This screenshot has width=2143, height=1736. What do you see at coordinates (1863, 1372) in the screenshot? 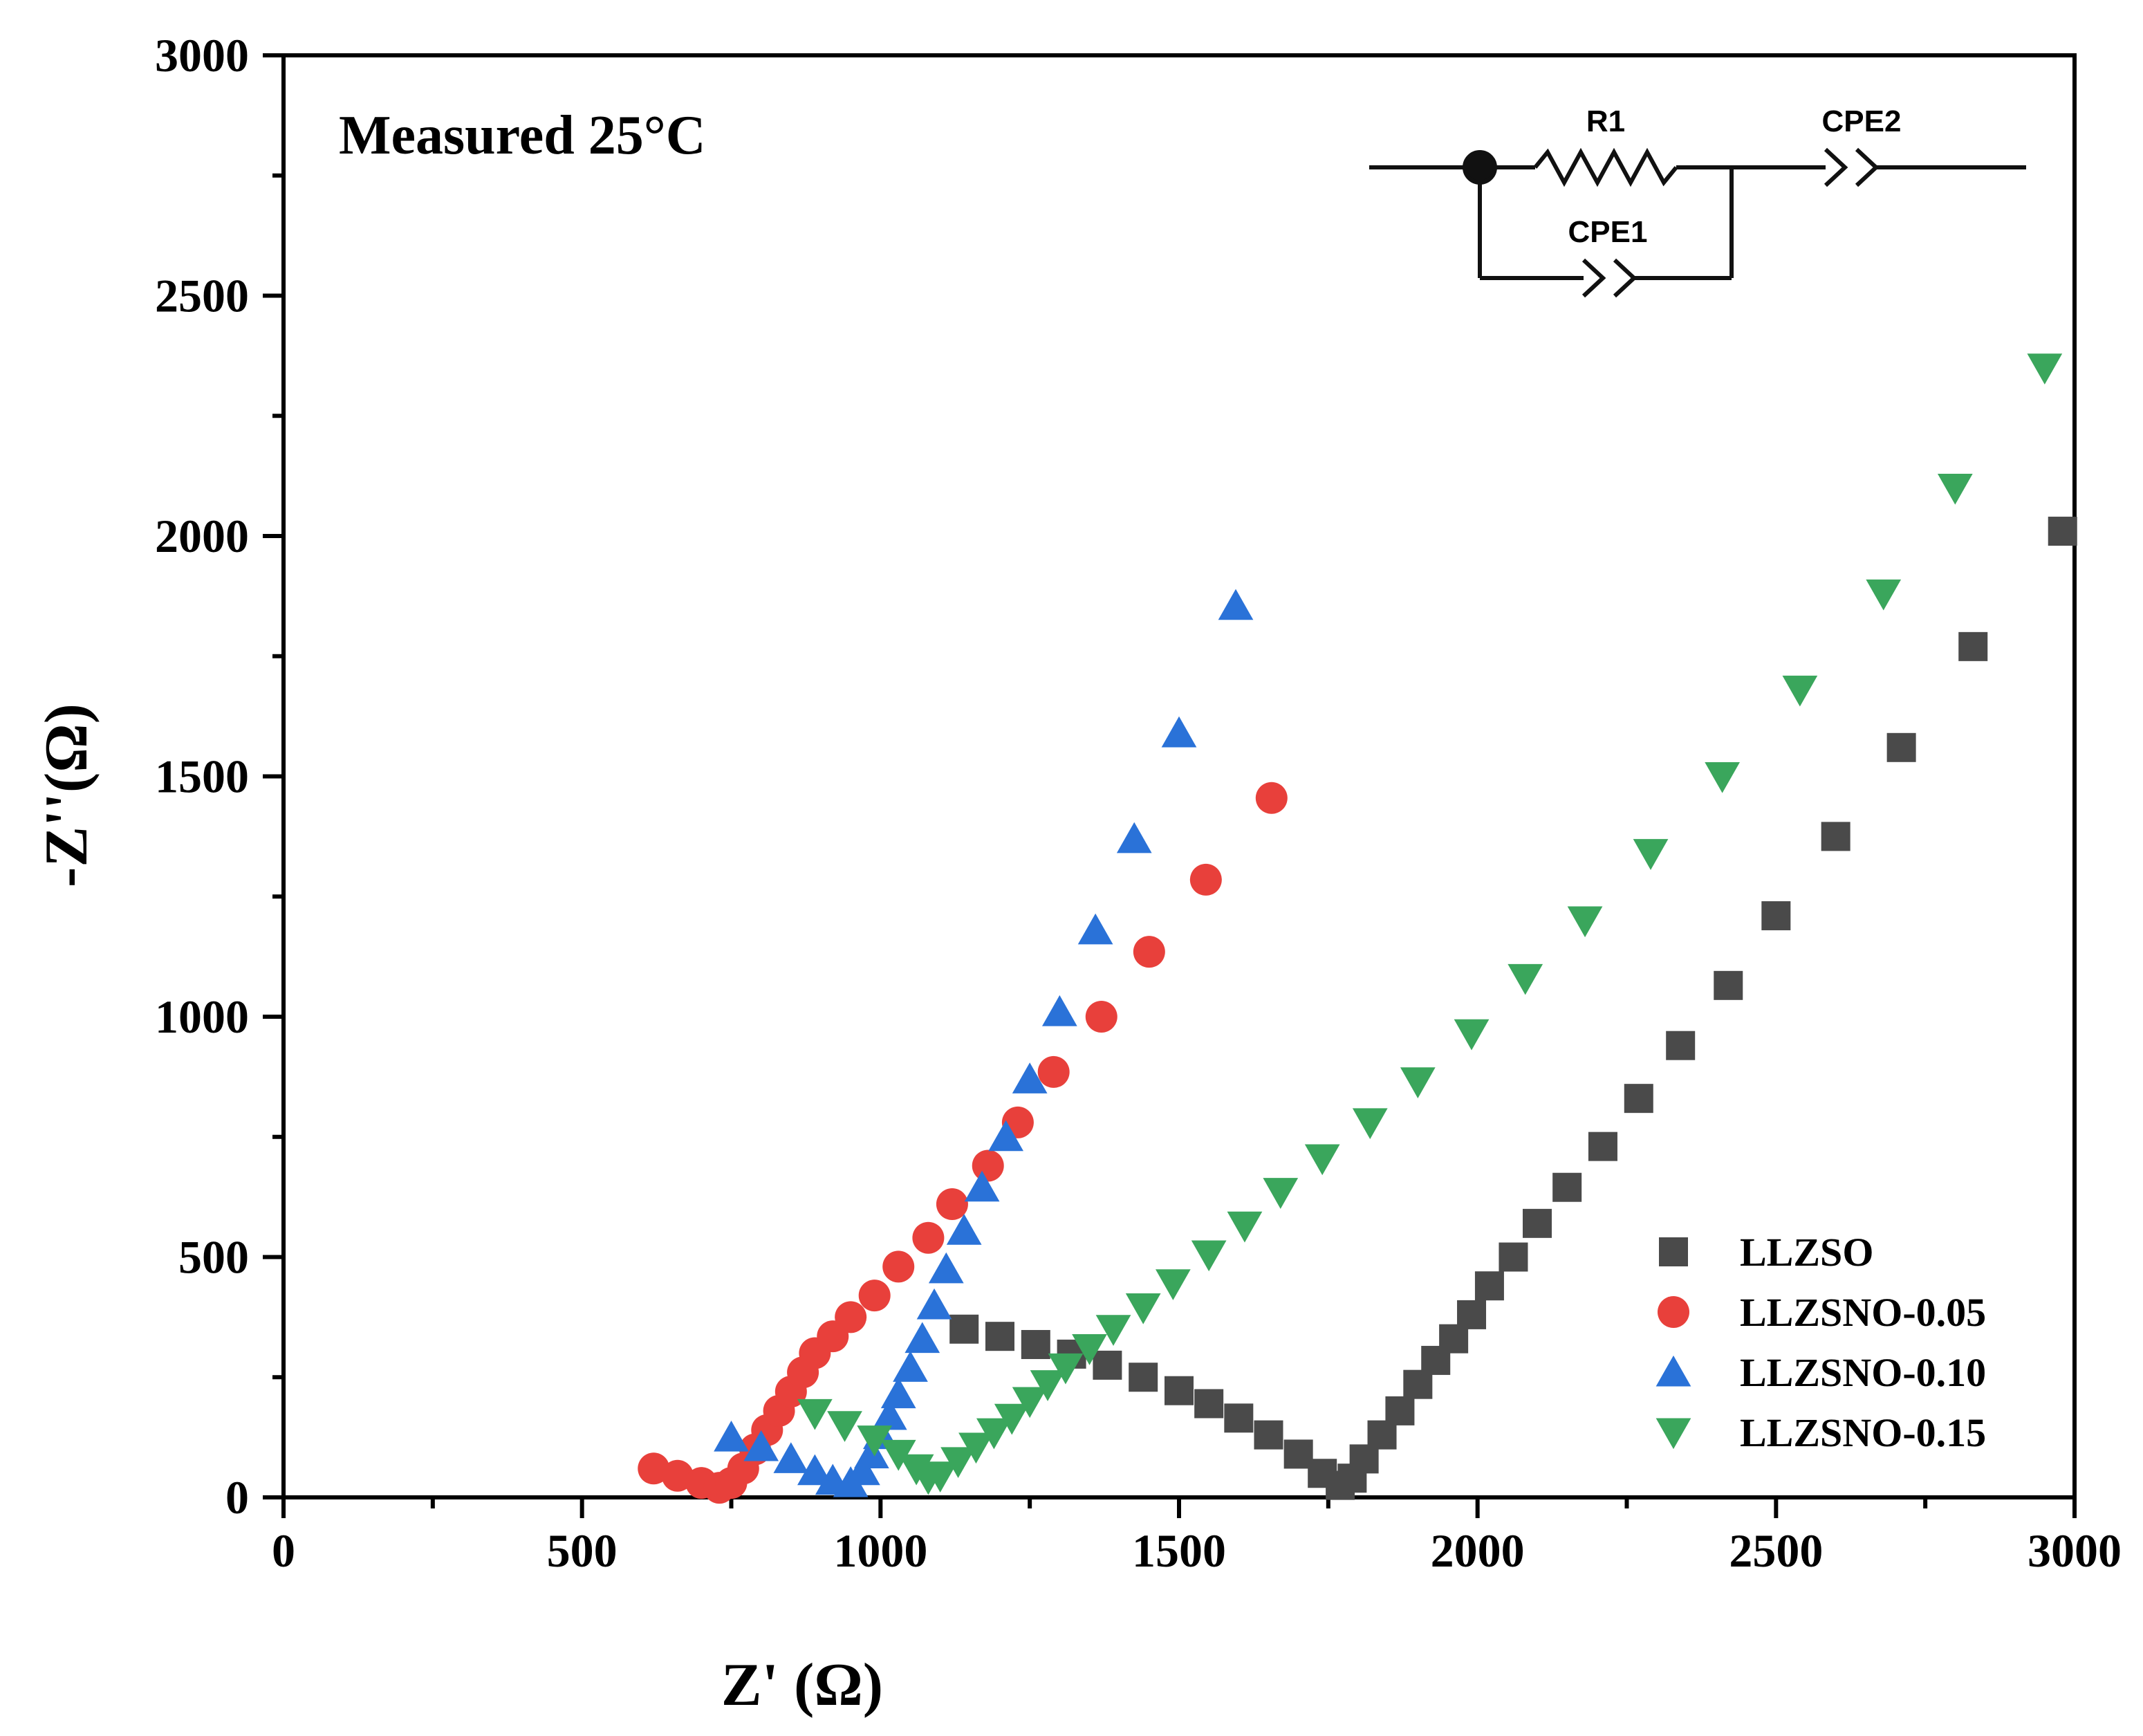
I see `legend-label: LLZSNO-0.10` at bounding box center [1863, 1372].